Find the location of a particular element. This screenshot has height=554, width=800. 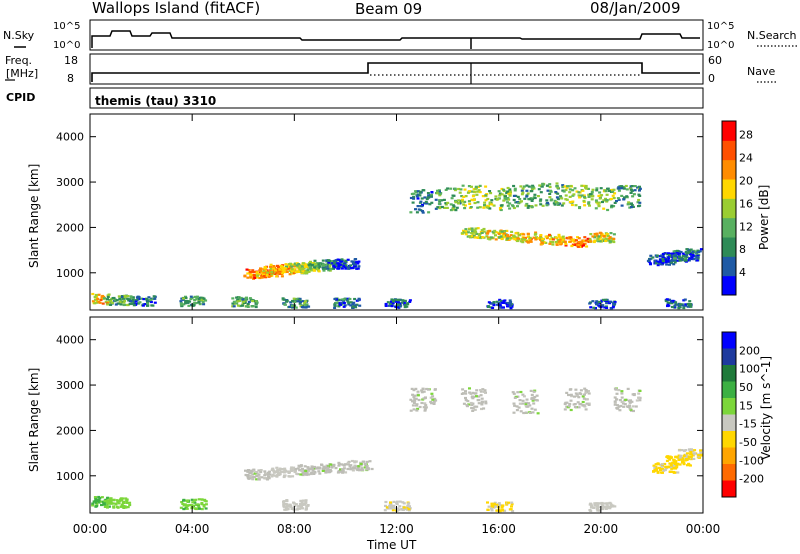

freq-label: Freq. is located at coordinates (18, 60).